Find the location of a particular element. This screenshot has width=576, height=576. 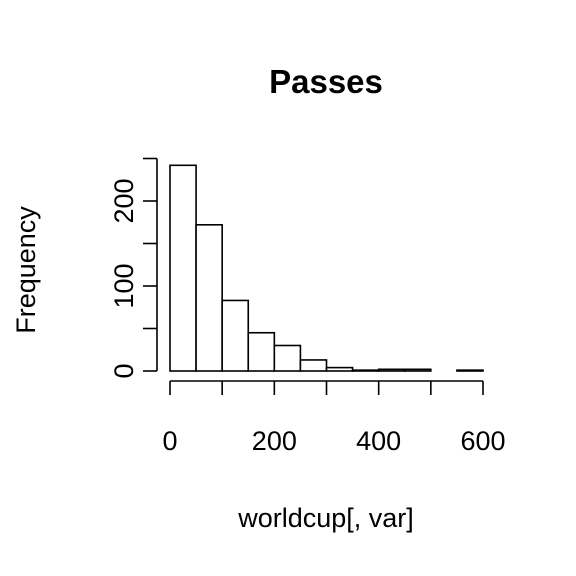

x-tick-label: 600 is located at coordinates (482, 441).